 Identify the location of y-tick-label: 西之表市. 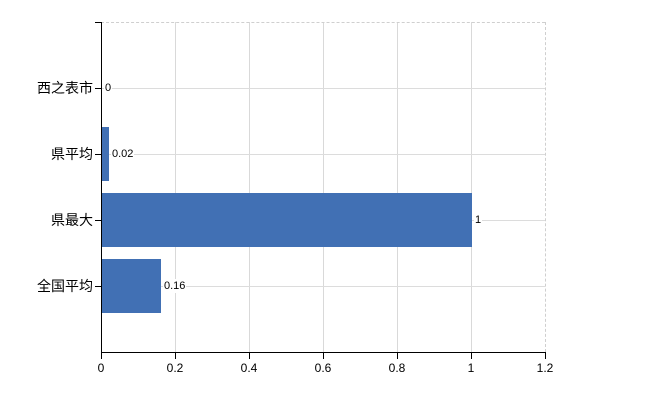
(65, 88).